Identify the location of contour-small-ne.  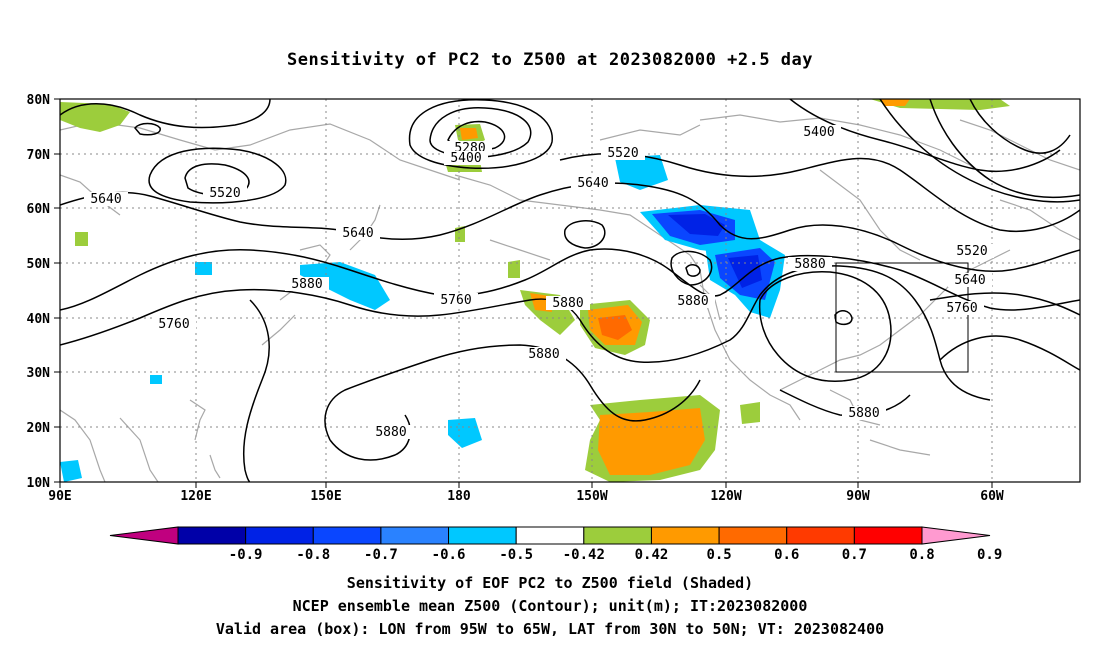
(147, 129).